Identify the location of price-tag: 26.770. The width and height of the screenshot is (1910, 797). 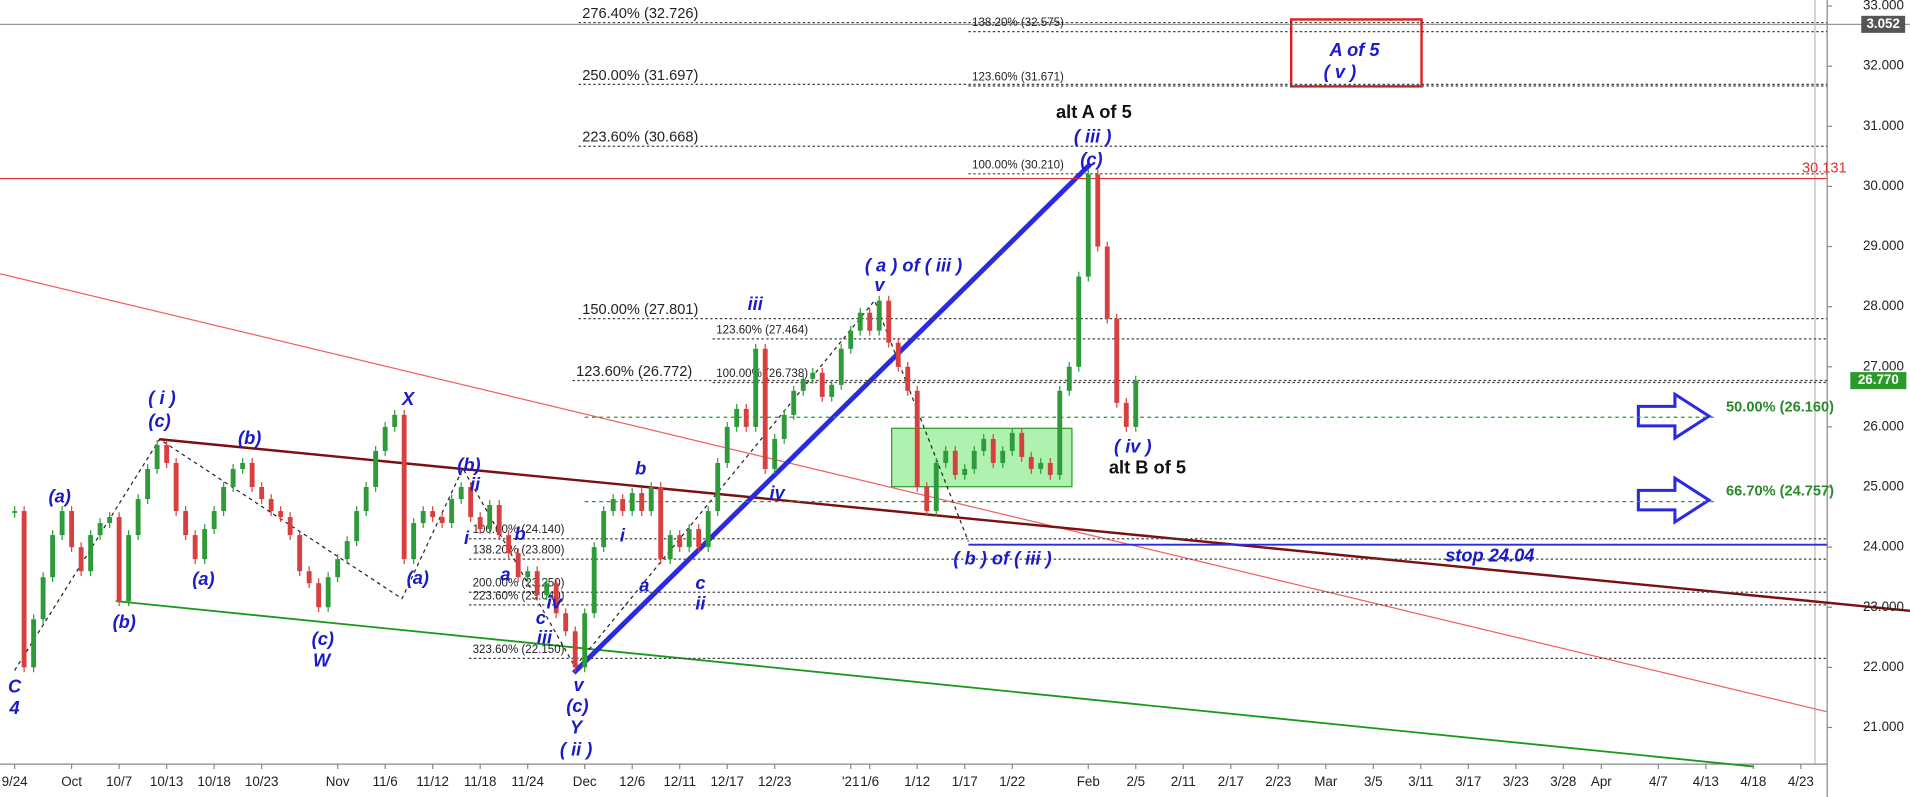
(1878, 379).